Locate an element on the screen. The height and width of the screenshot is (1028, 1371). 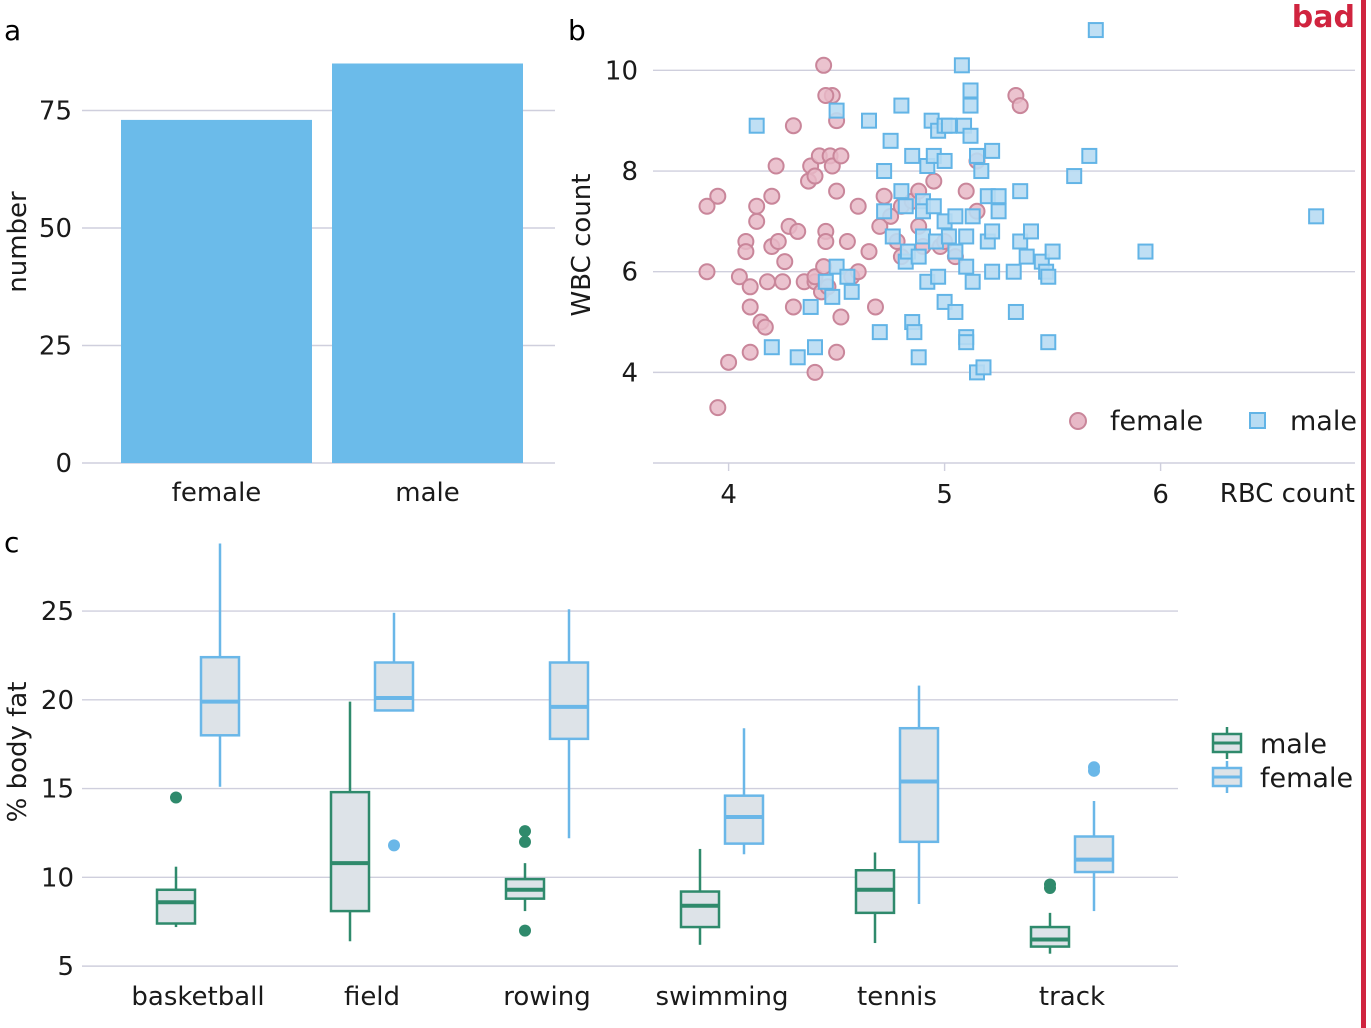
x-tick-label: rowing is located at coordinates (547, 997).